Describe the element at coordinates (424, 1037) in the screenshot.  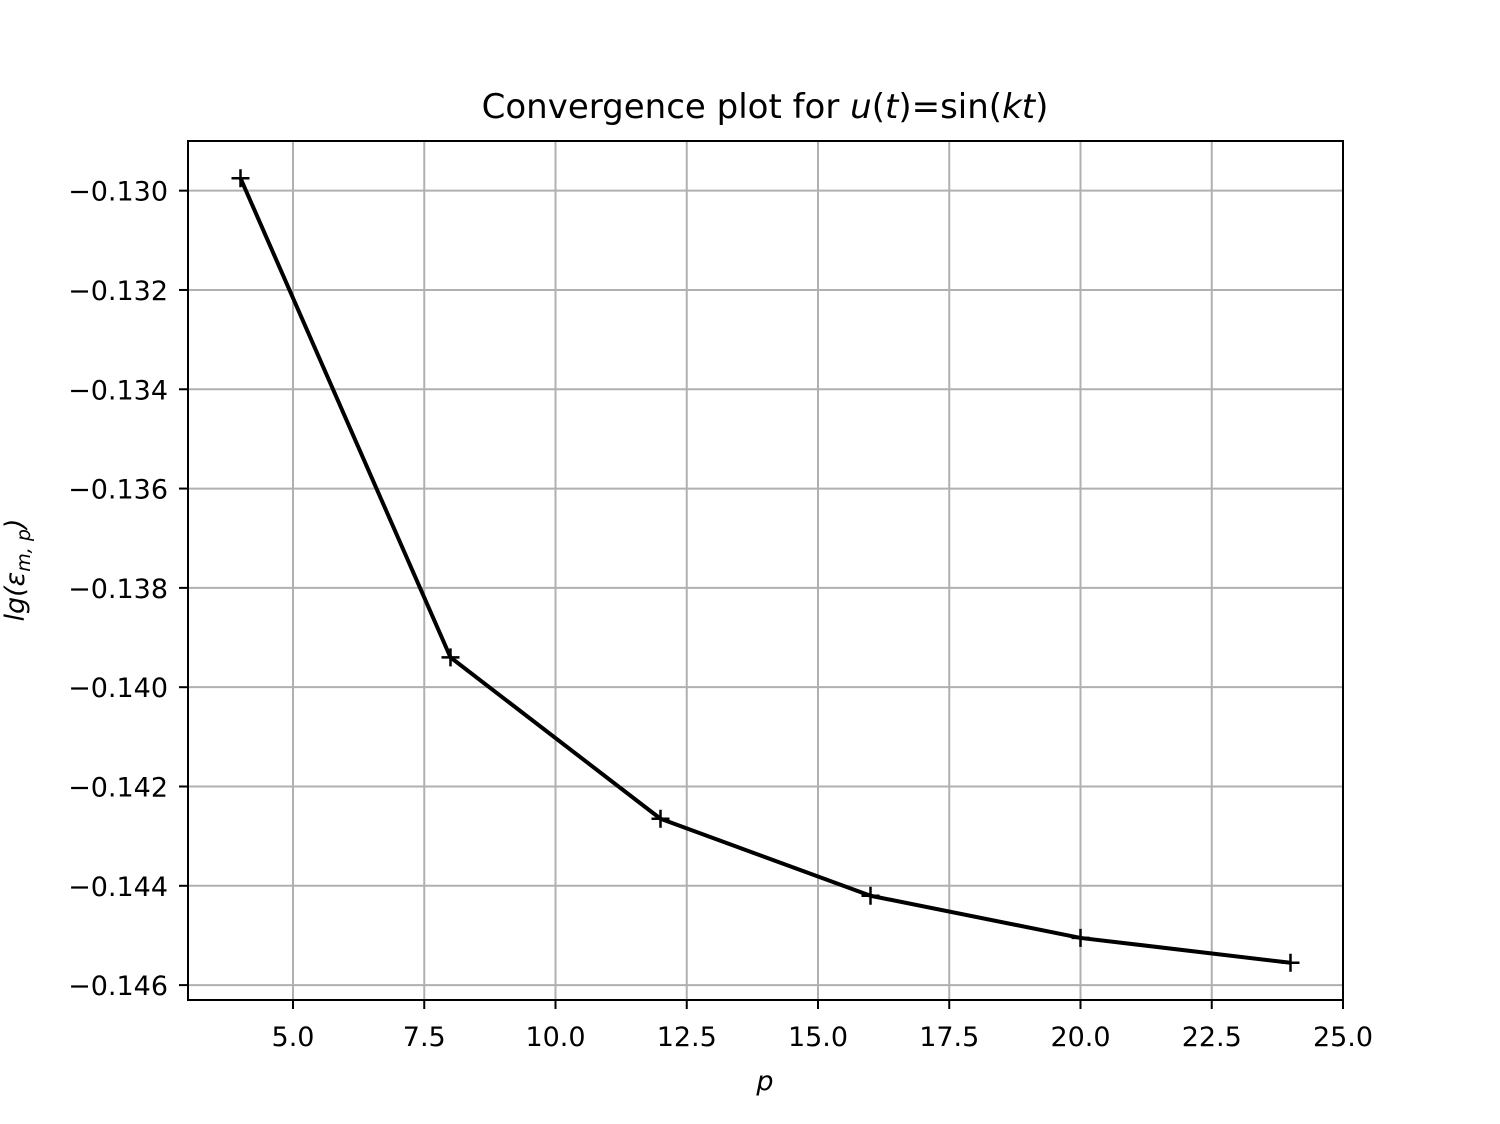
I see `x-tick-label: 7.5` at that location.